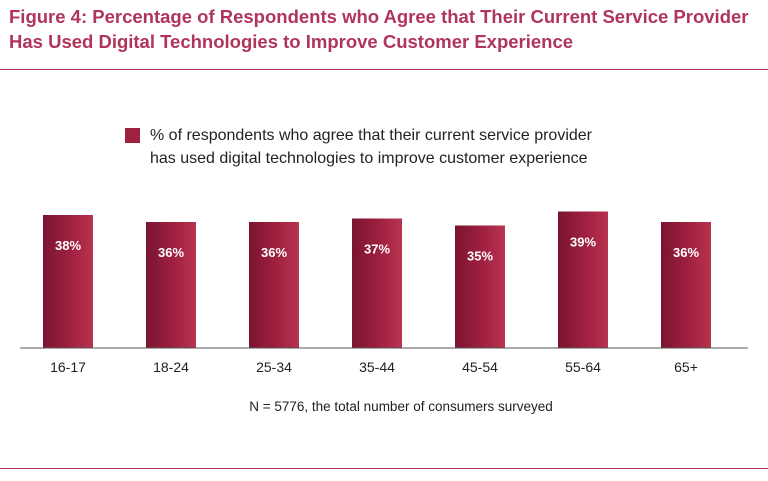 The width and height of the screenshot is (768, 481). I want to click on bottom-divider, so click(384, 468).